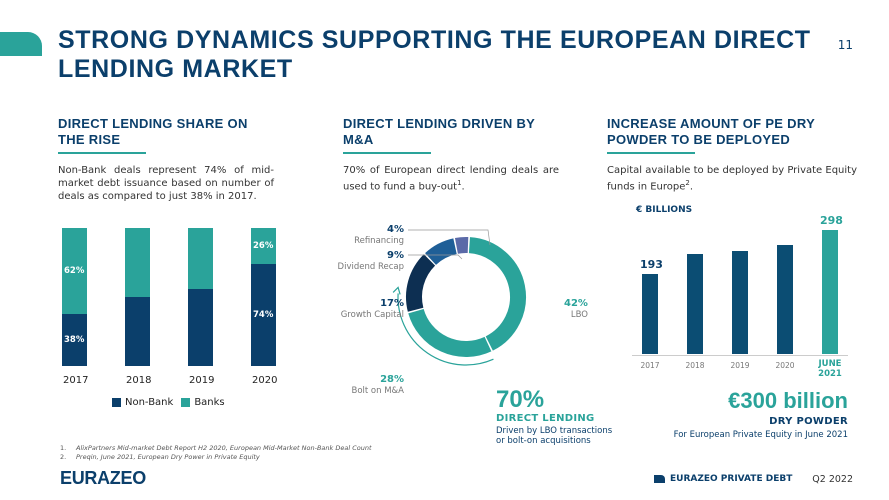 The height and width of the screenshot is (500, 889). Describe the element at coordinates (421, 283) in the screenshot. I see `donut-slice-growth-capital` at that location.